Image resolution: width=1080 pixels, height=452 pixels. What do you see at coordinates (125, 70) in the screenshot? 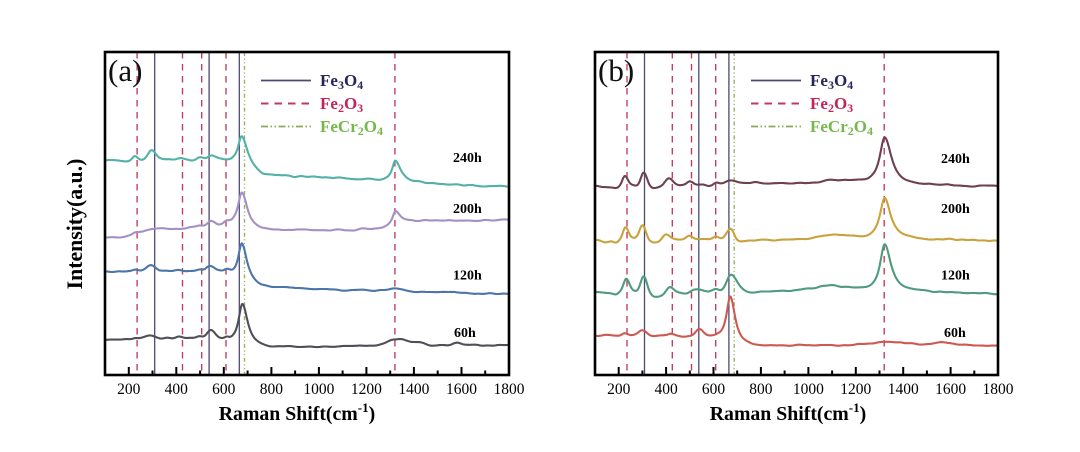
I see `svg-text: (a)` at bounding box center [125, 70].